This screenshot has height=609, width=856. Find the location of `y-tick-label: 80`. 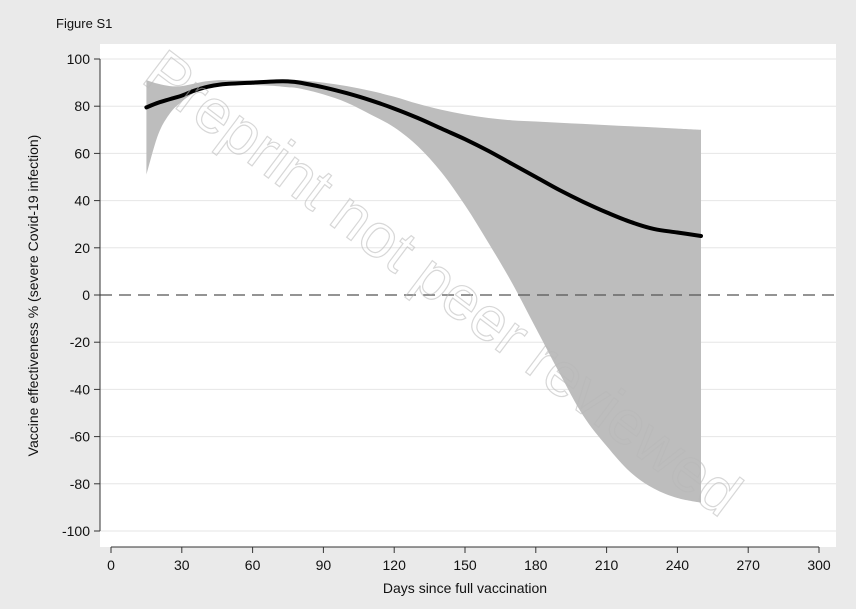

y-tick-label: 80 is located at coordinates (82, 106).